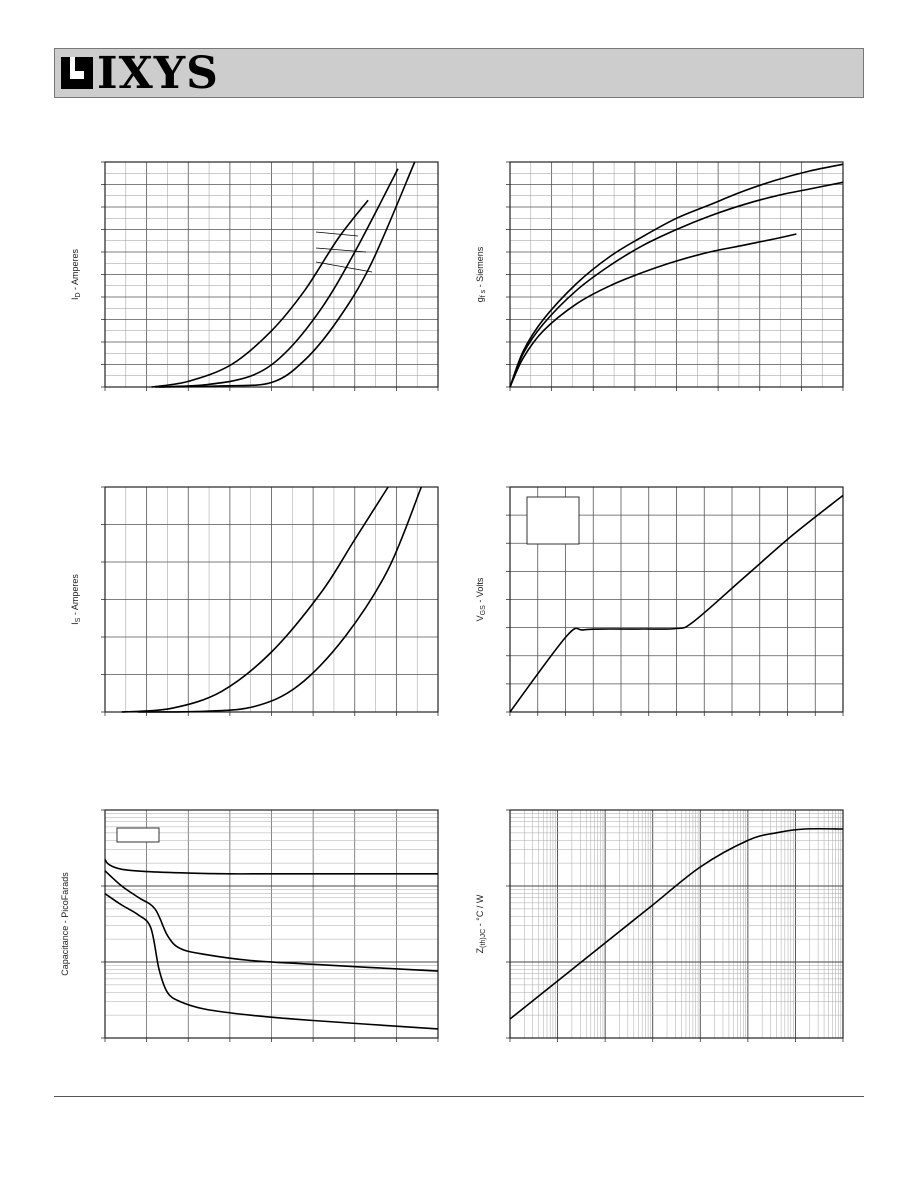 This screenshot has height=1188, width=918. Describe the element at coordinates (481, 599) in the screenshot. I see `y-axis-label: VGS - Volts` at that location.